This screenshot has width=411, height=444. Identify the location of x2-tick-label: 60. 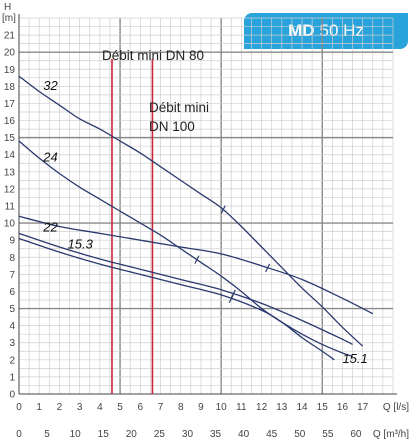
(356, 434).